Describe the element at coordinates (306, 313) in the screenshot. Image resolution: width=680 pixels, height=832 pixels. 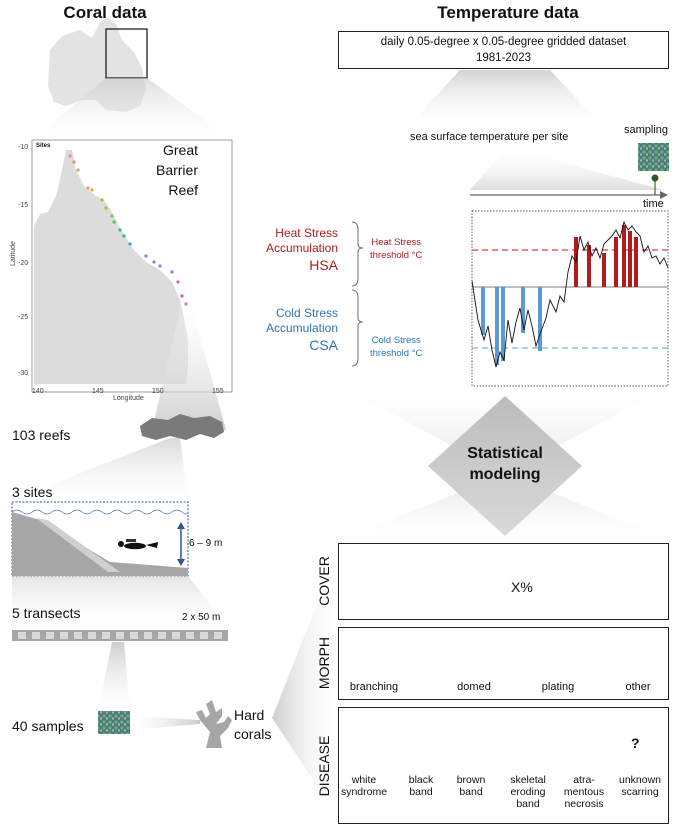
I see `csa-line-1: Cold Stress` at that location.